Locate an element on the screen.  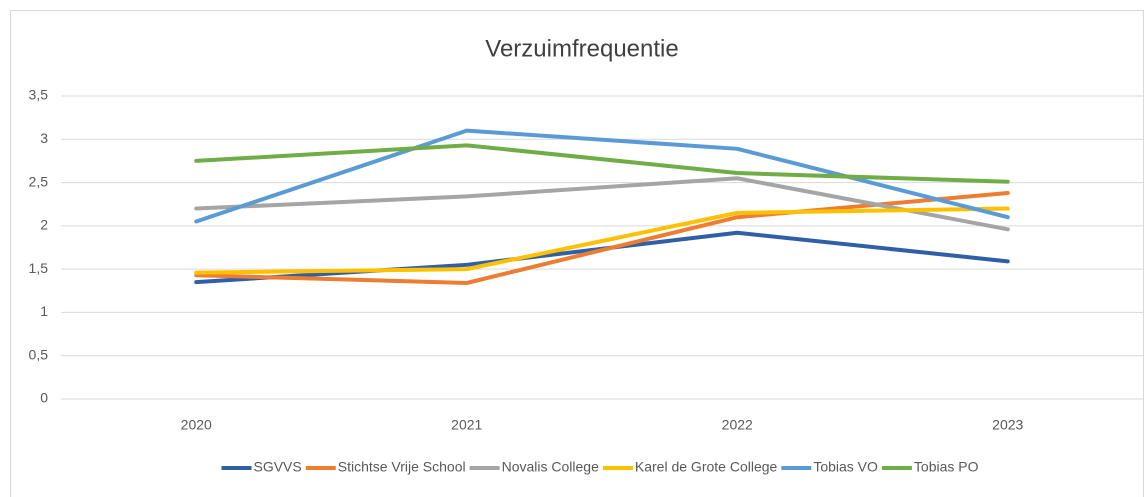
y-tick-label: 0,5 is located at coordinates (39, 354).